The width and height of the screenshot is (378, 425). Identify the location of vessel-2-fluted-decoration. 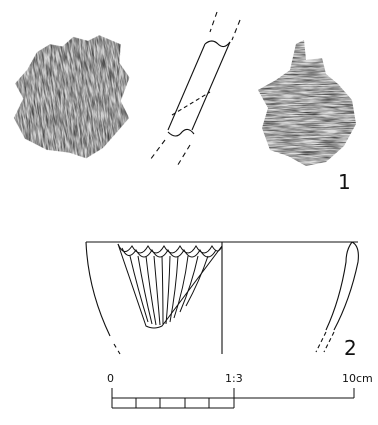
(170, 286).